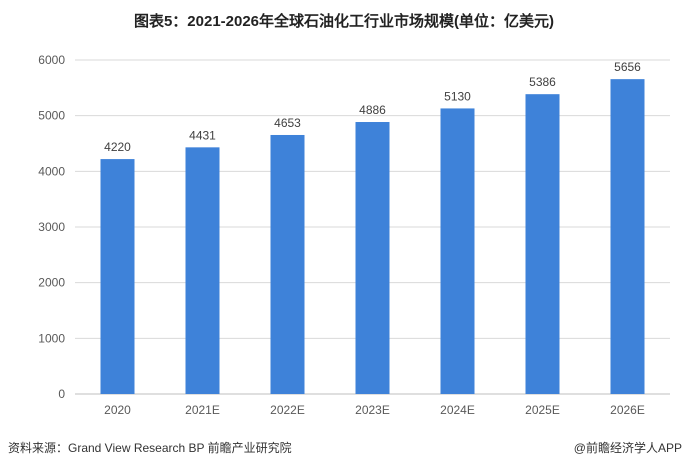 This screenshot has width=688, height=468. I want to click on data-label: 5130, so click(457, 96).